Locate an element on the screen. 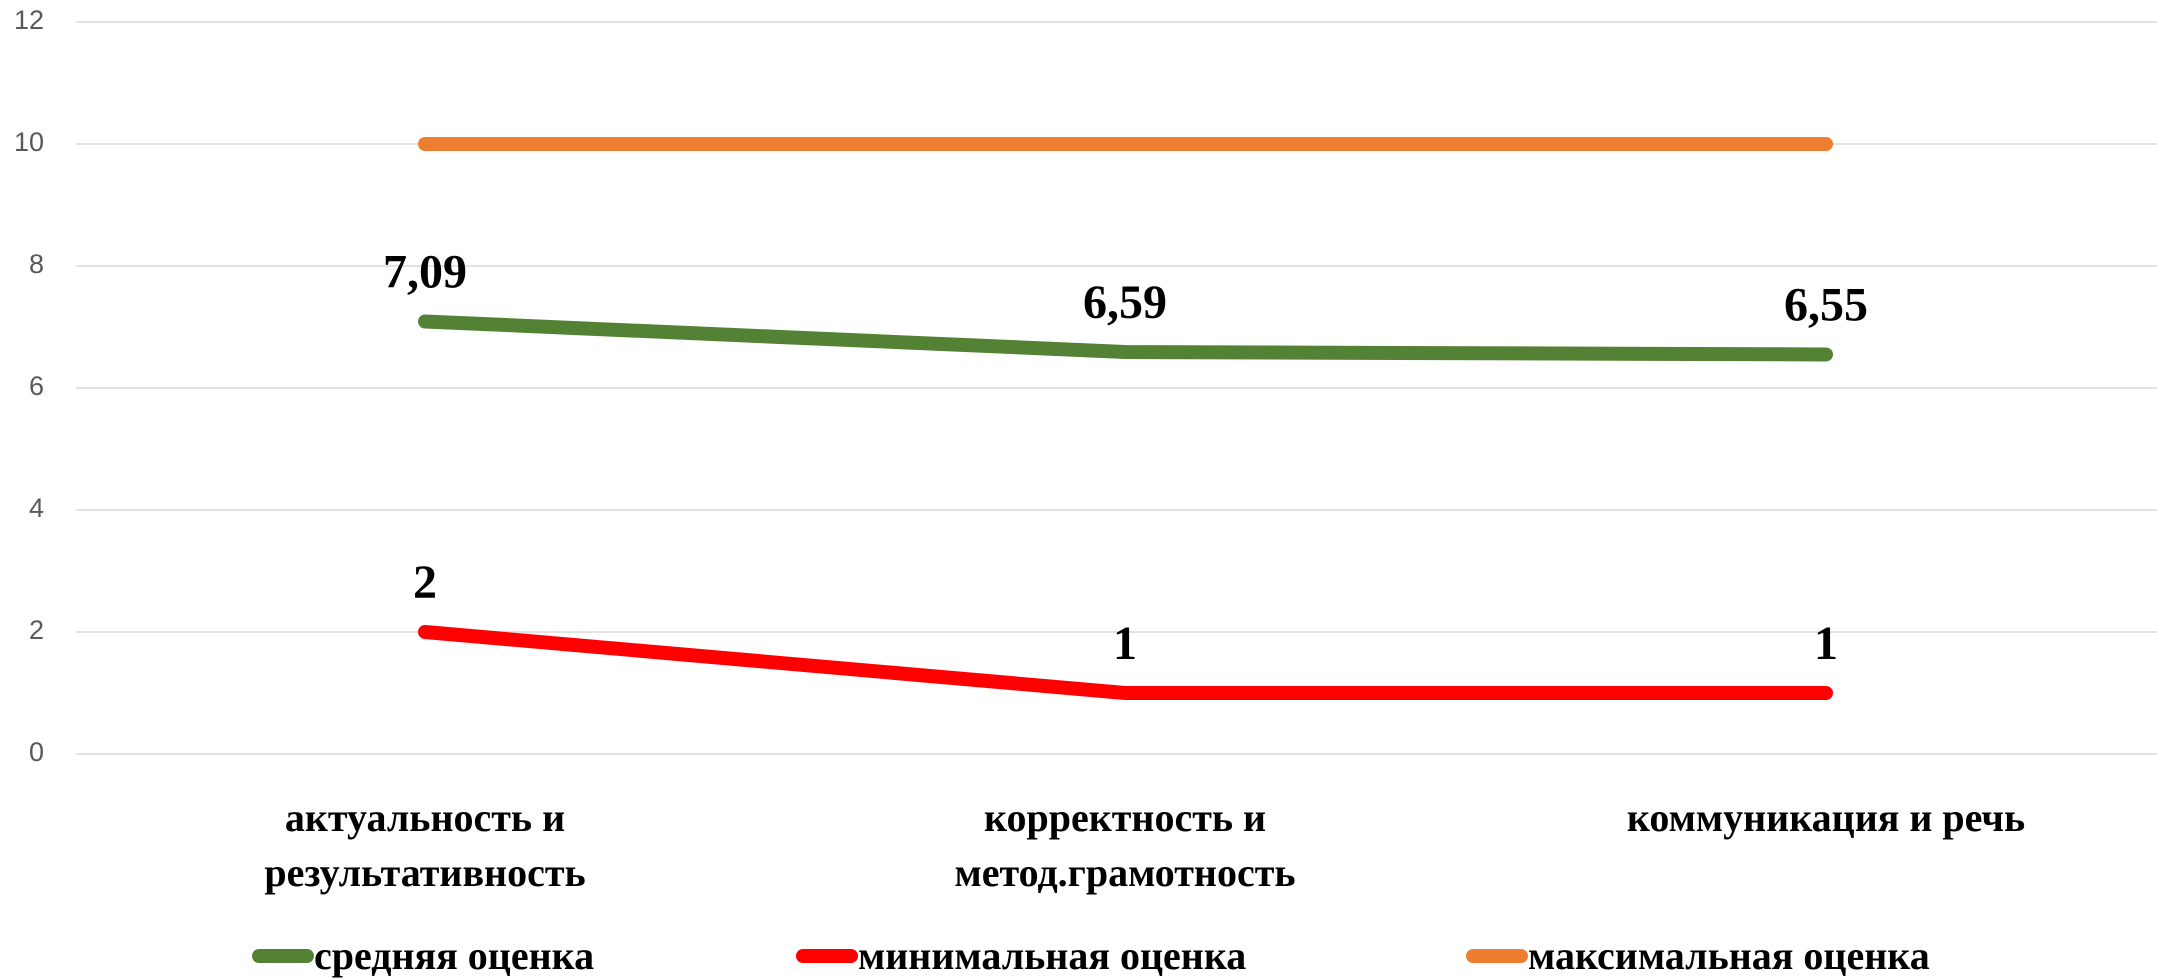  data-label: 6,59 is located at coordinates (1125, 302).